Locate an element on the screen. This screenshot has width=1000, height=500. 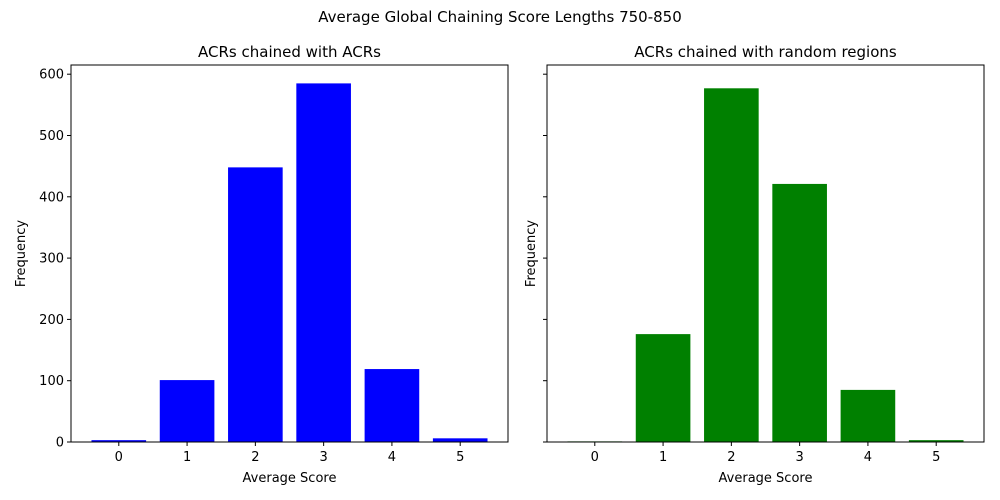
y-tick-label: 0 is located at coordinates (60, 443).